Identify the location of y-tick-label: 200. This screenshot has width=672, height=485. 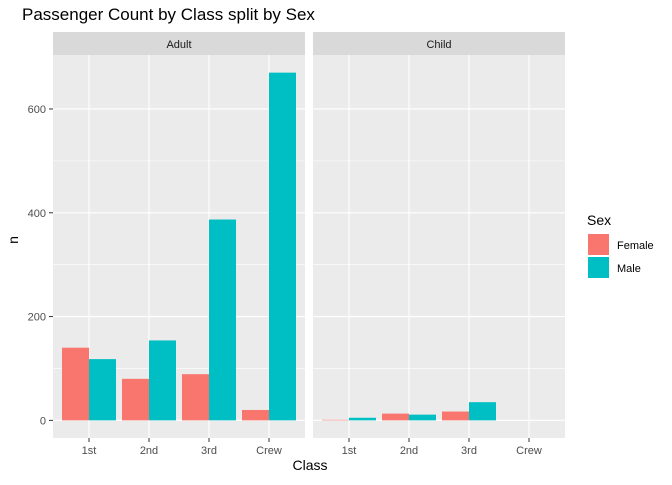
(37, 318).